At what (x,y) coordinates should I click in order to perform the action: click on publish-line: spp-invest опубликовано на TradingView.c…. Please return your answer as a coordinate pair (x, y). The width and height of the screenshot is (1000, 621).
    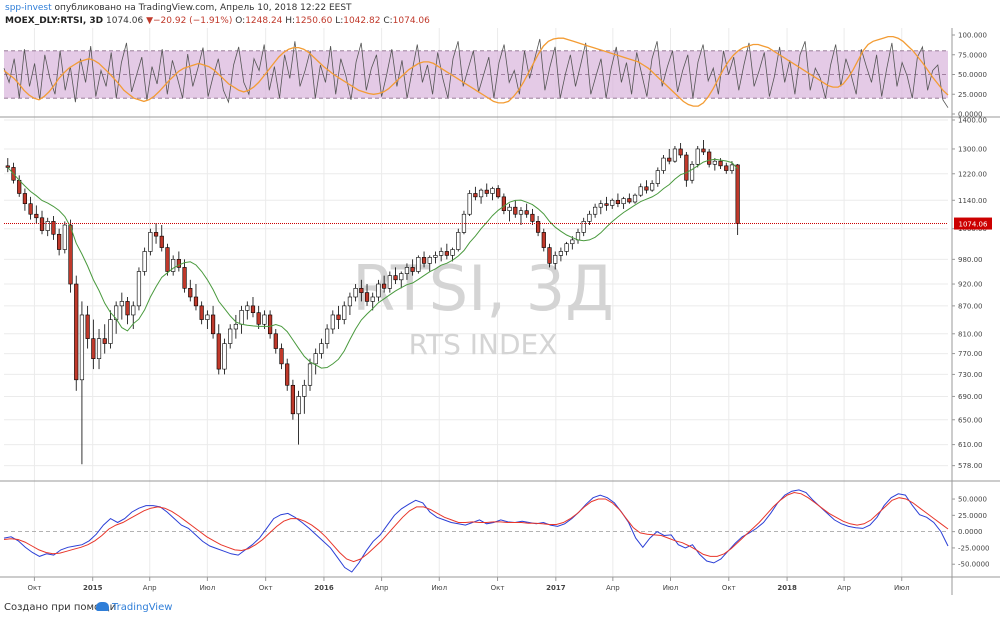
    Looking at the image, I should click on (178, 8).